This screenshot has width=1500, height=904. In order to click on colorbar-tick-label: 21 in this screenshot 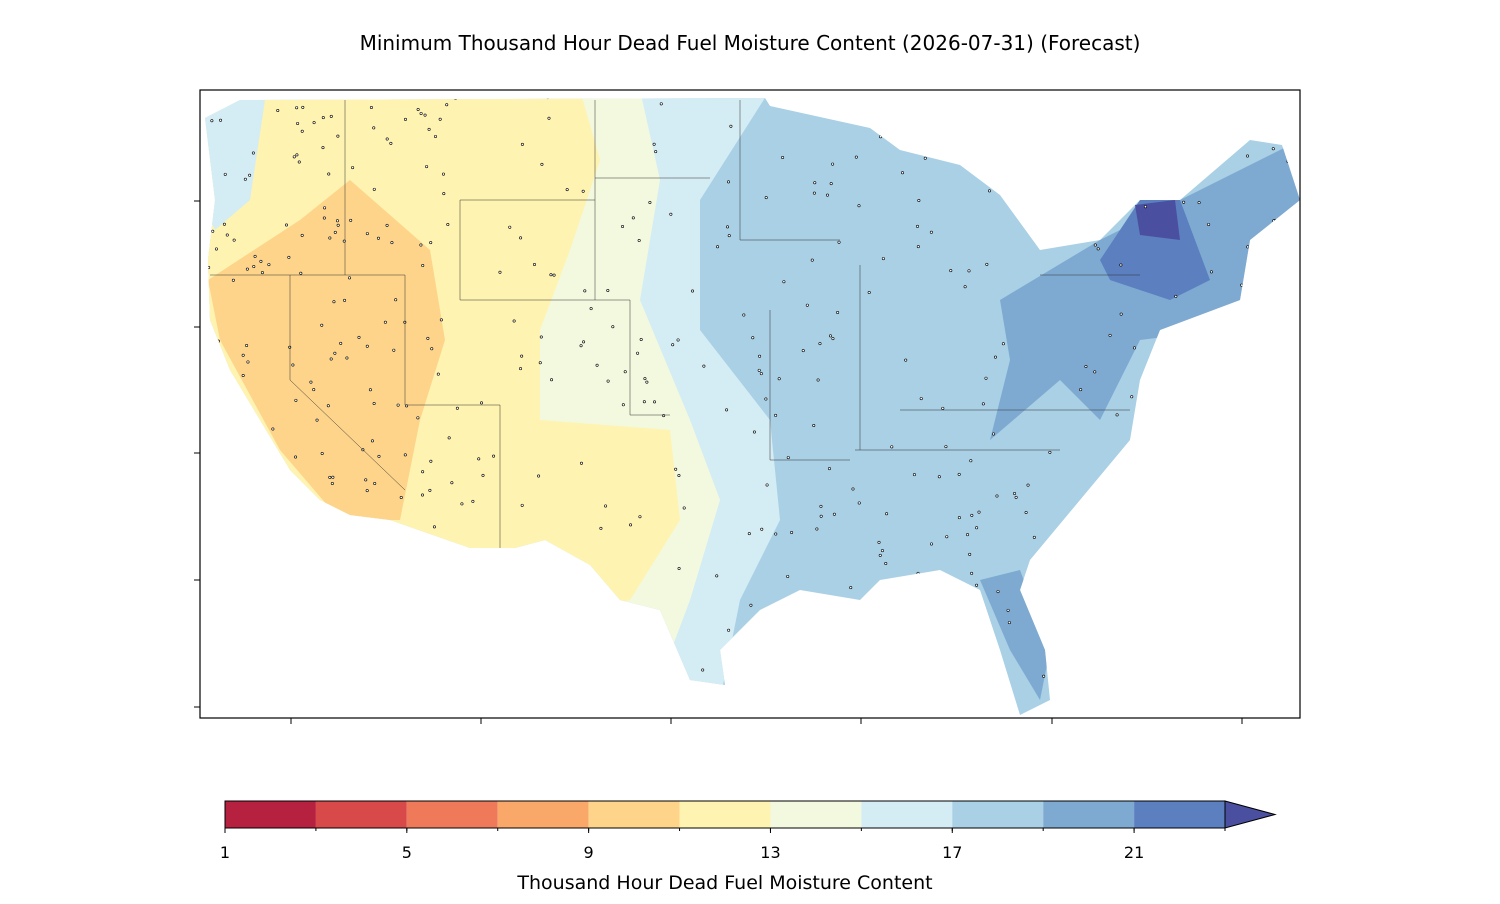, I will do `click(1134, 852)`.